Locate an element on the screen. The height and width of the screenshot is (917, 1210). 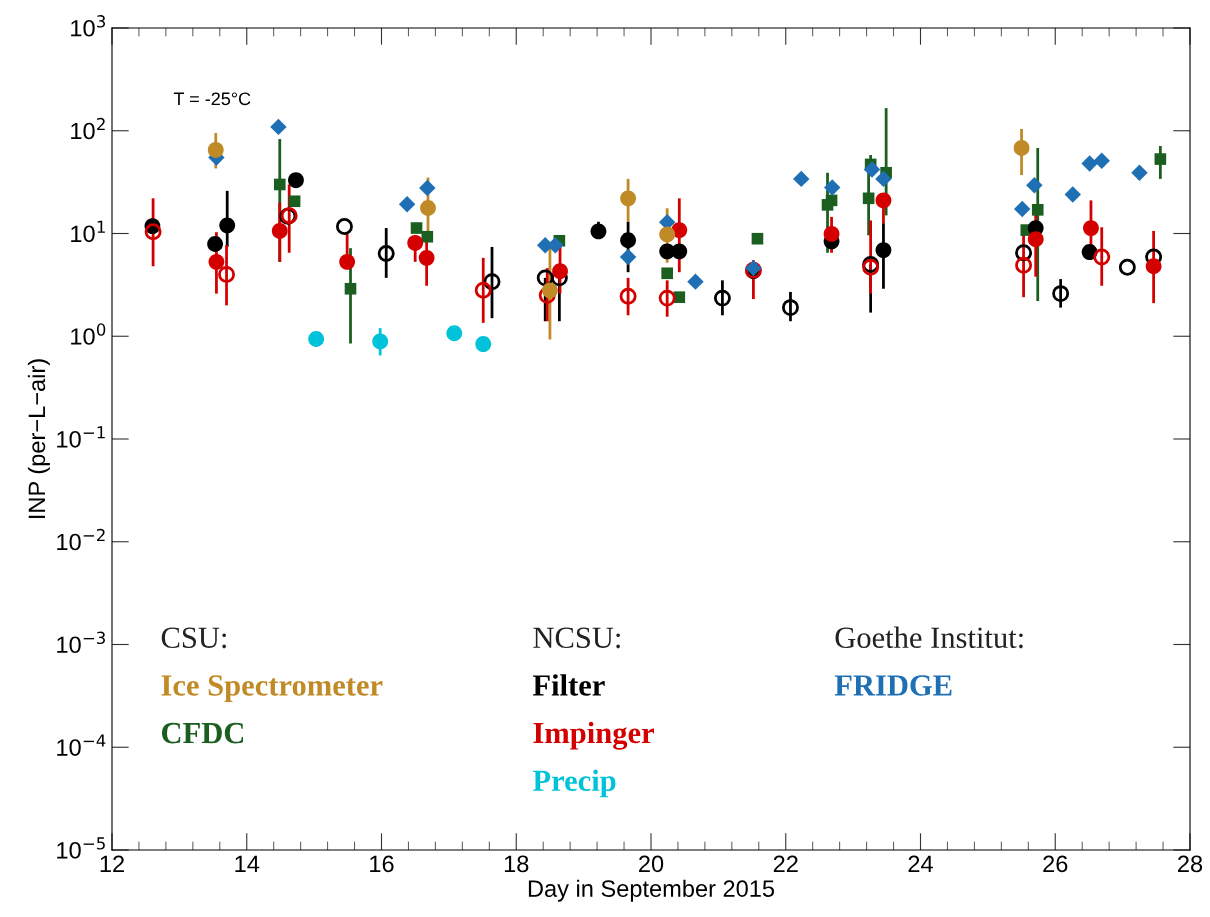
y-tick-label: 10$^{2}$ is located at coordinates (88, 128).